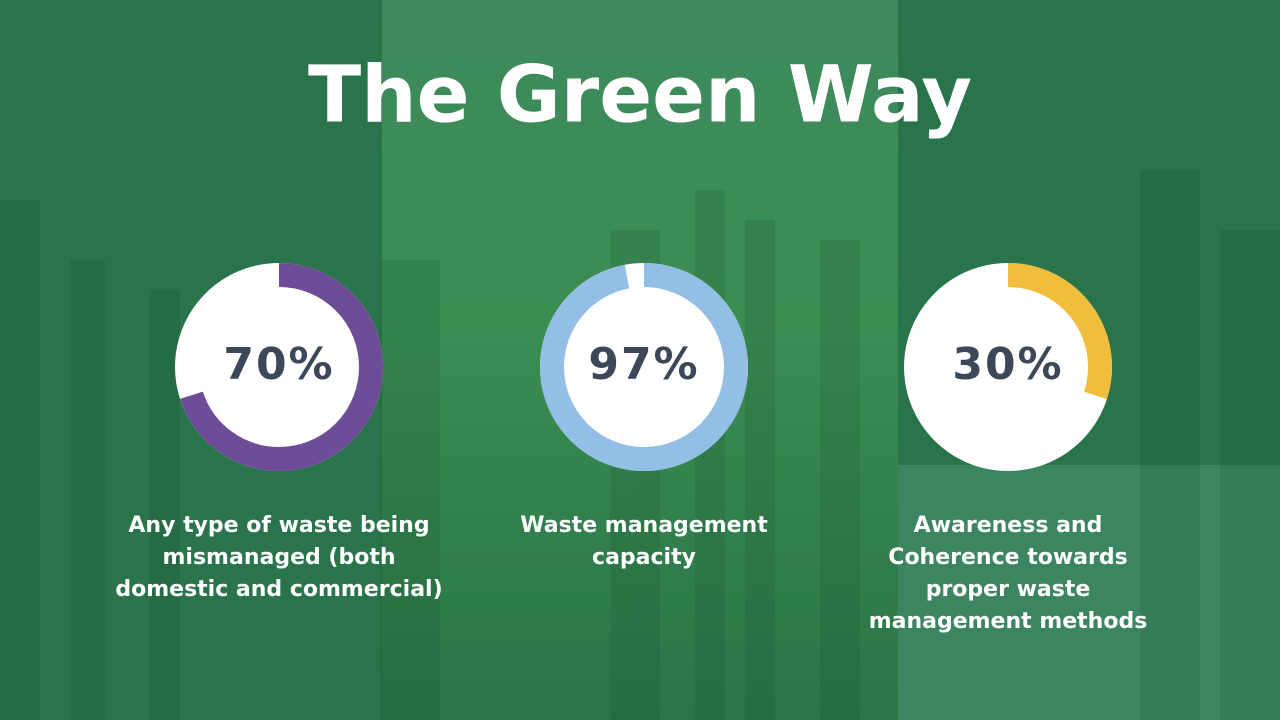 The width and height of the screenshot is (1280, 720). I want to click on caption: Waste management capacity, so click(644, 541).